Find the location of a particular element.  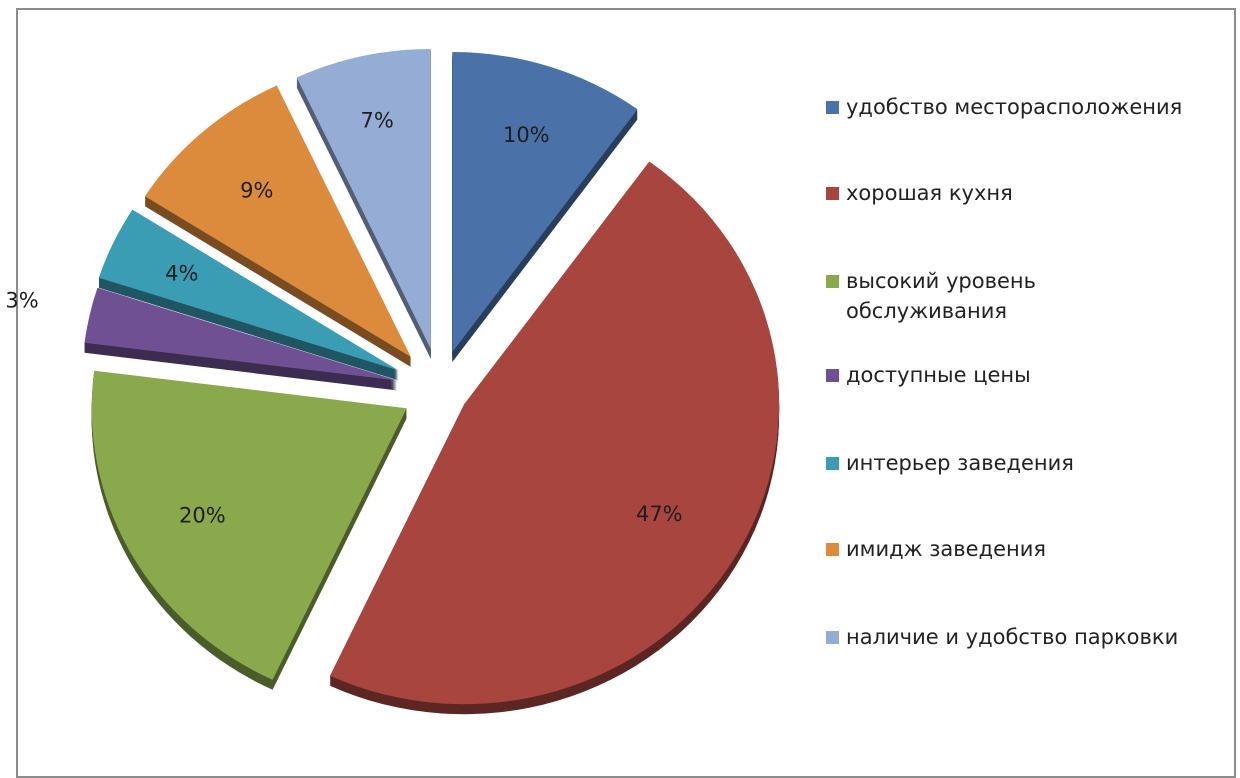

slice-data-label: 7% is located at coordinates (377, 121).